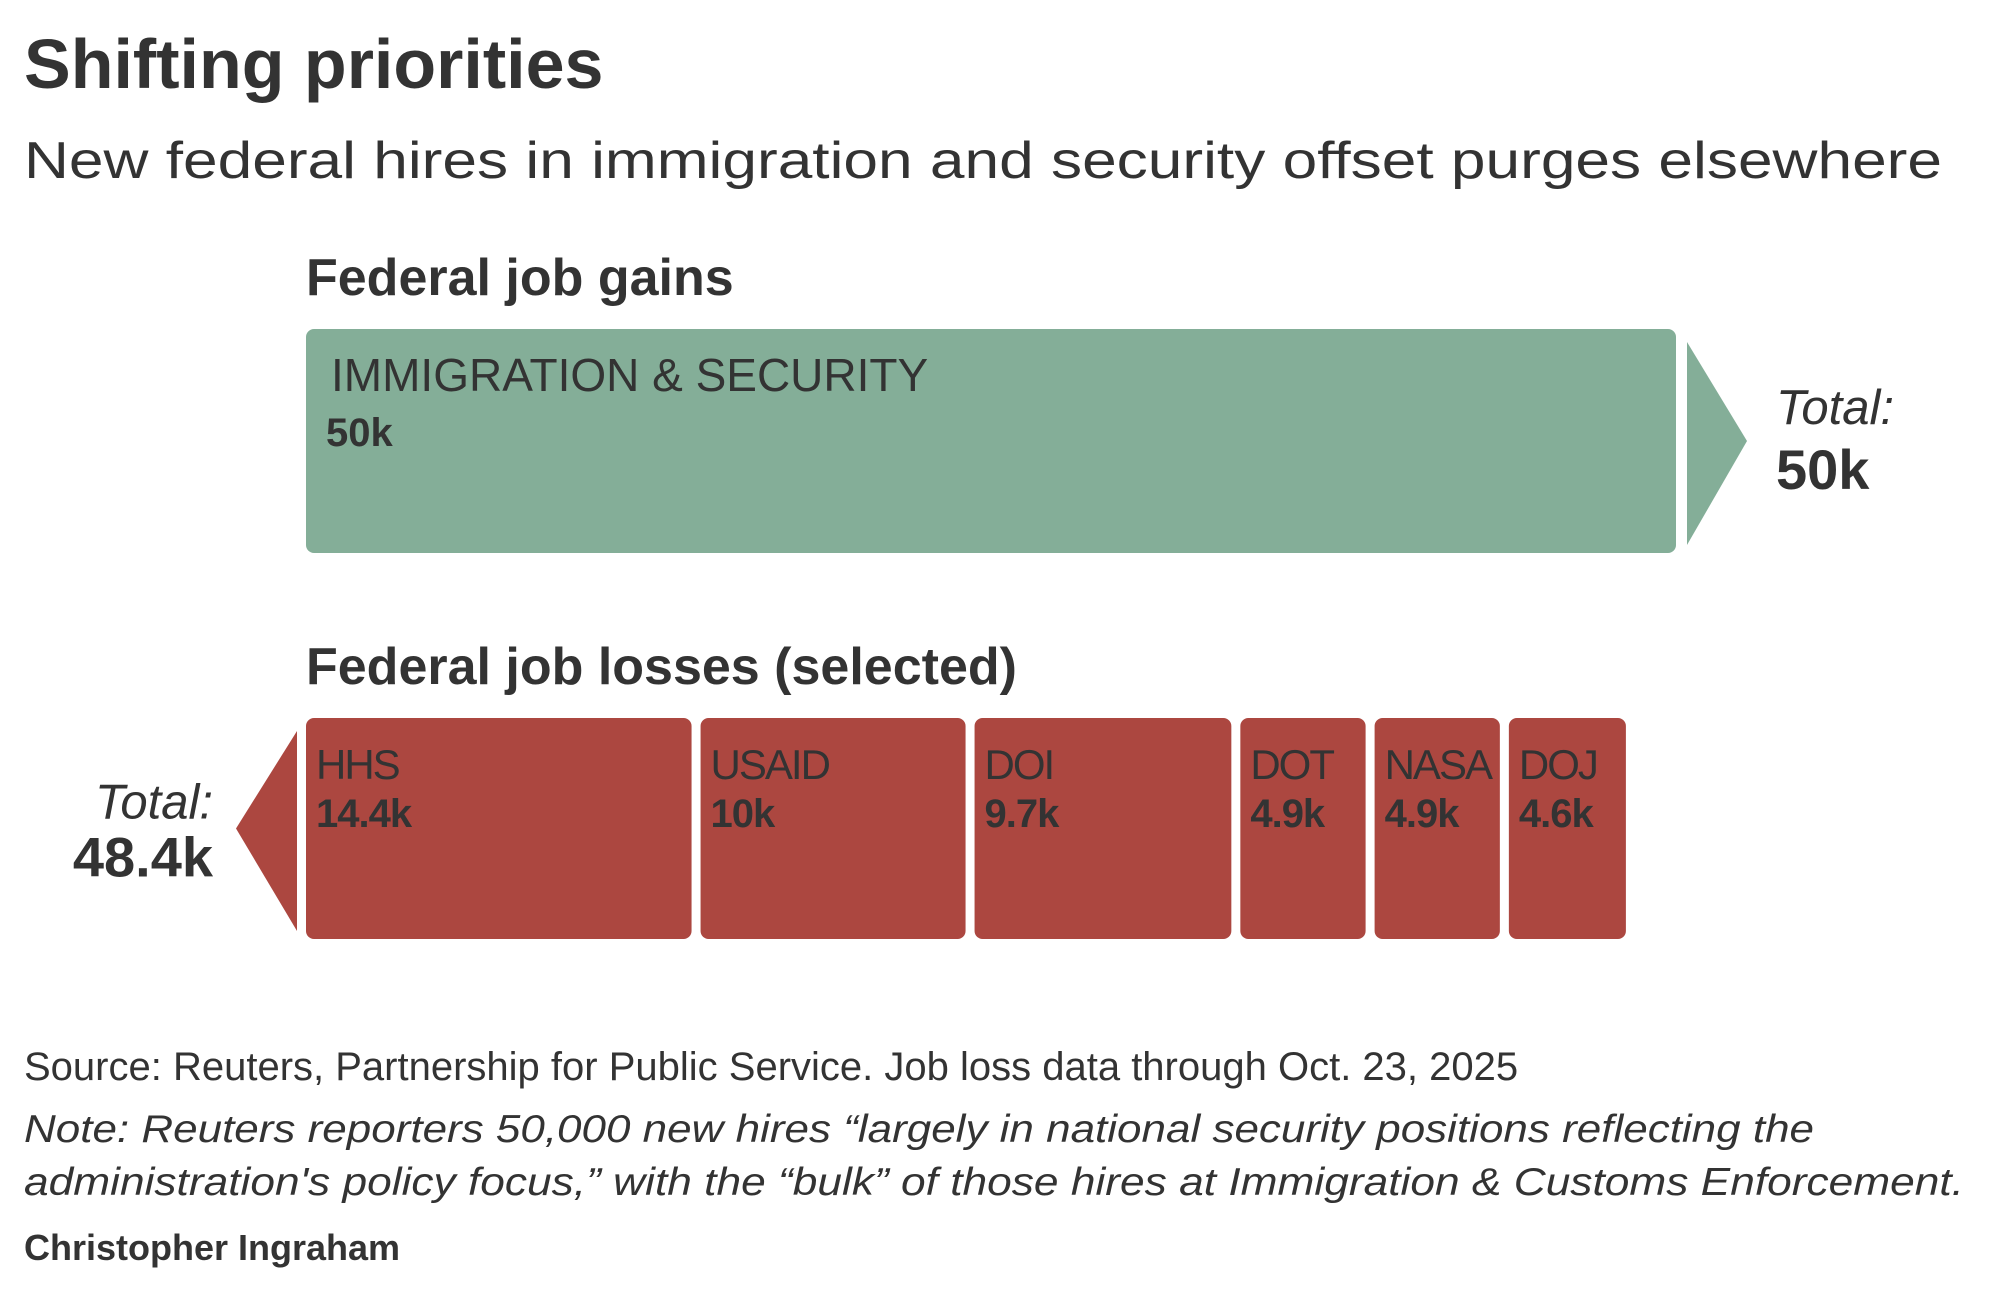  I want to click on segment-label: NASA, so click(1439, 764).